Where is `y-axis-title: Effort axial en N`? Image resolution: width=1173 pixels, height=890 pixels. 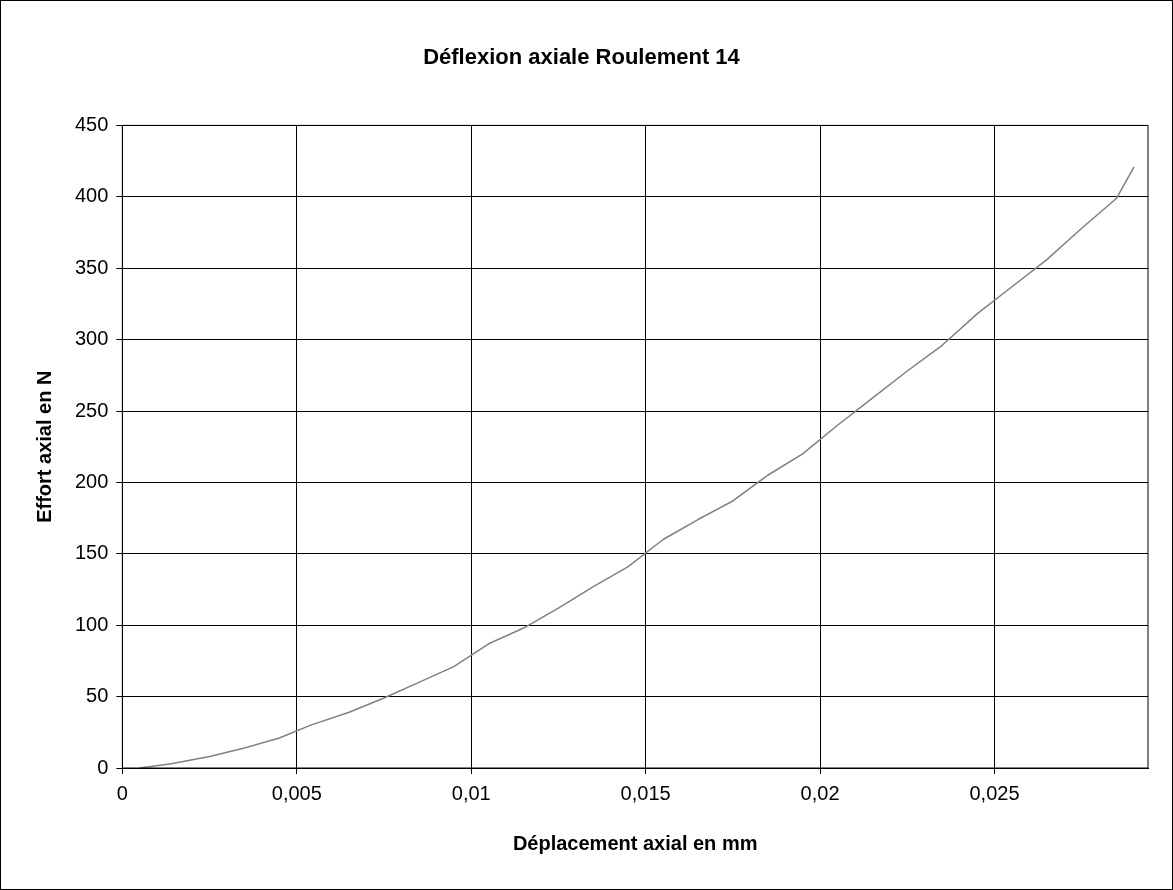 y-axis-title: Effort axial en N is located at coordinates (43, 446).